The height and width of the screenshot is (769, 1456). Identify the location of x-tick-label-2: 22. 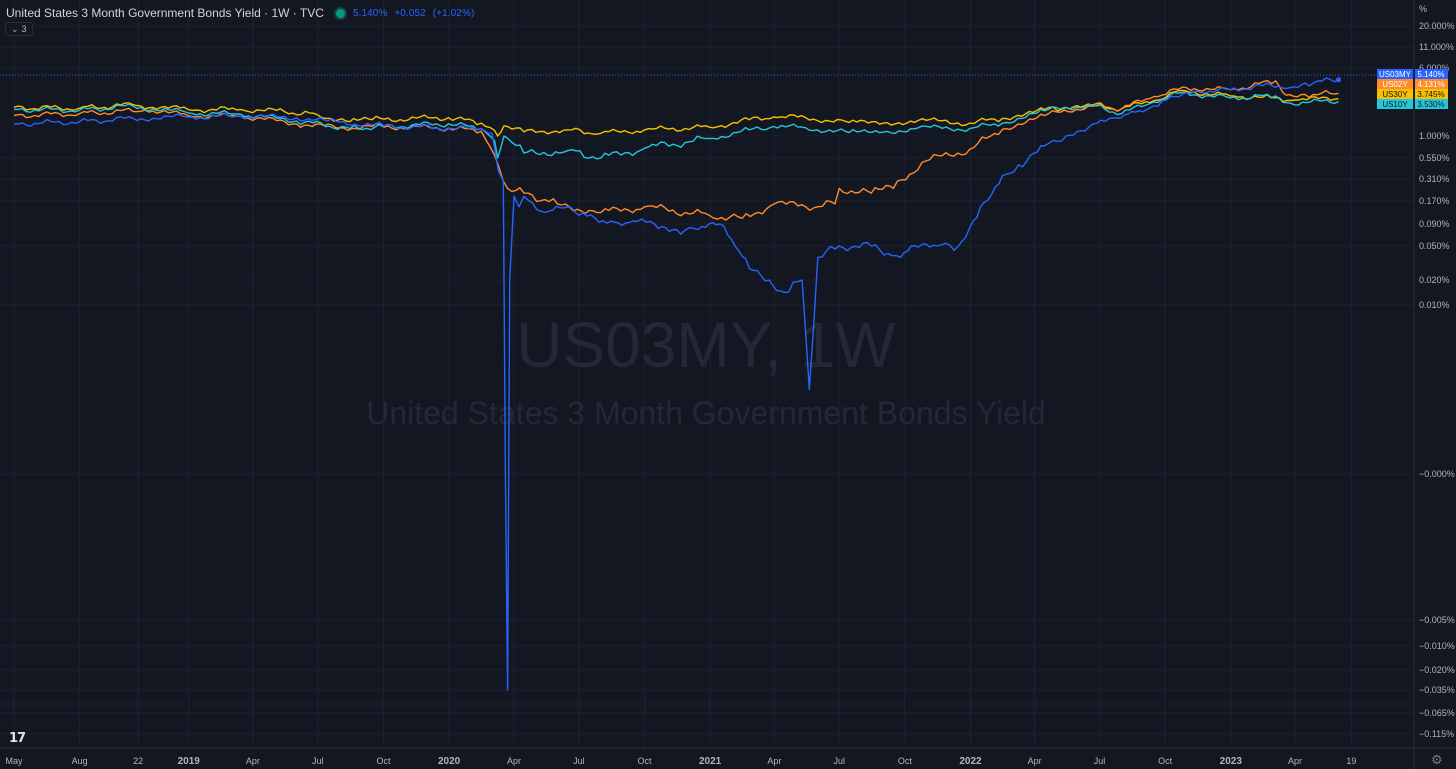
(138, 761).